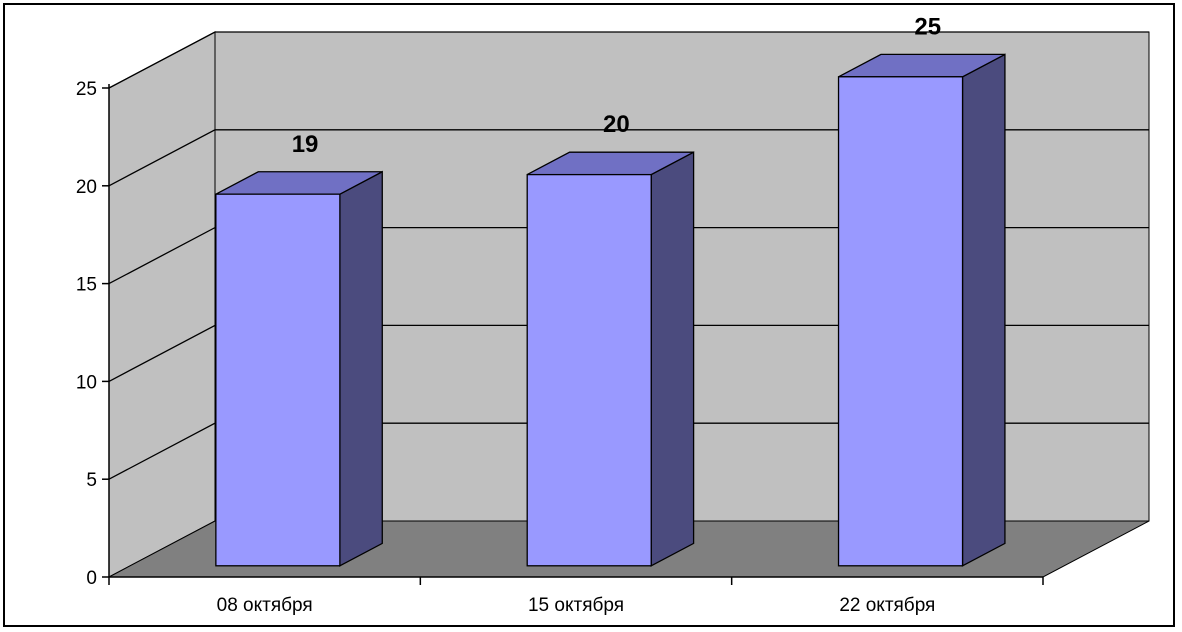 Image resolution: width=1182 pixels, height=632 pixels. What do you see at coordinates (576, 605) in the screenshot?
I see `category-label: 15 октября` at bounding box center [576, 605].